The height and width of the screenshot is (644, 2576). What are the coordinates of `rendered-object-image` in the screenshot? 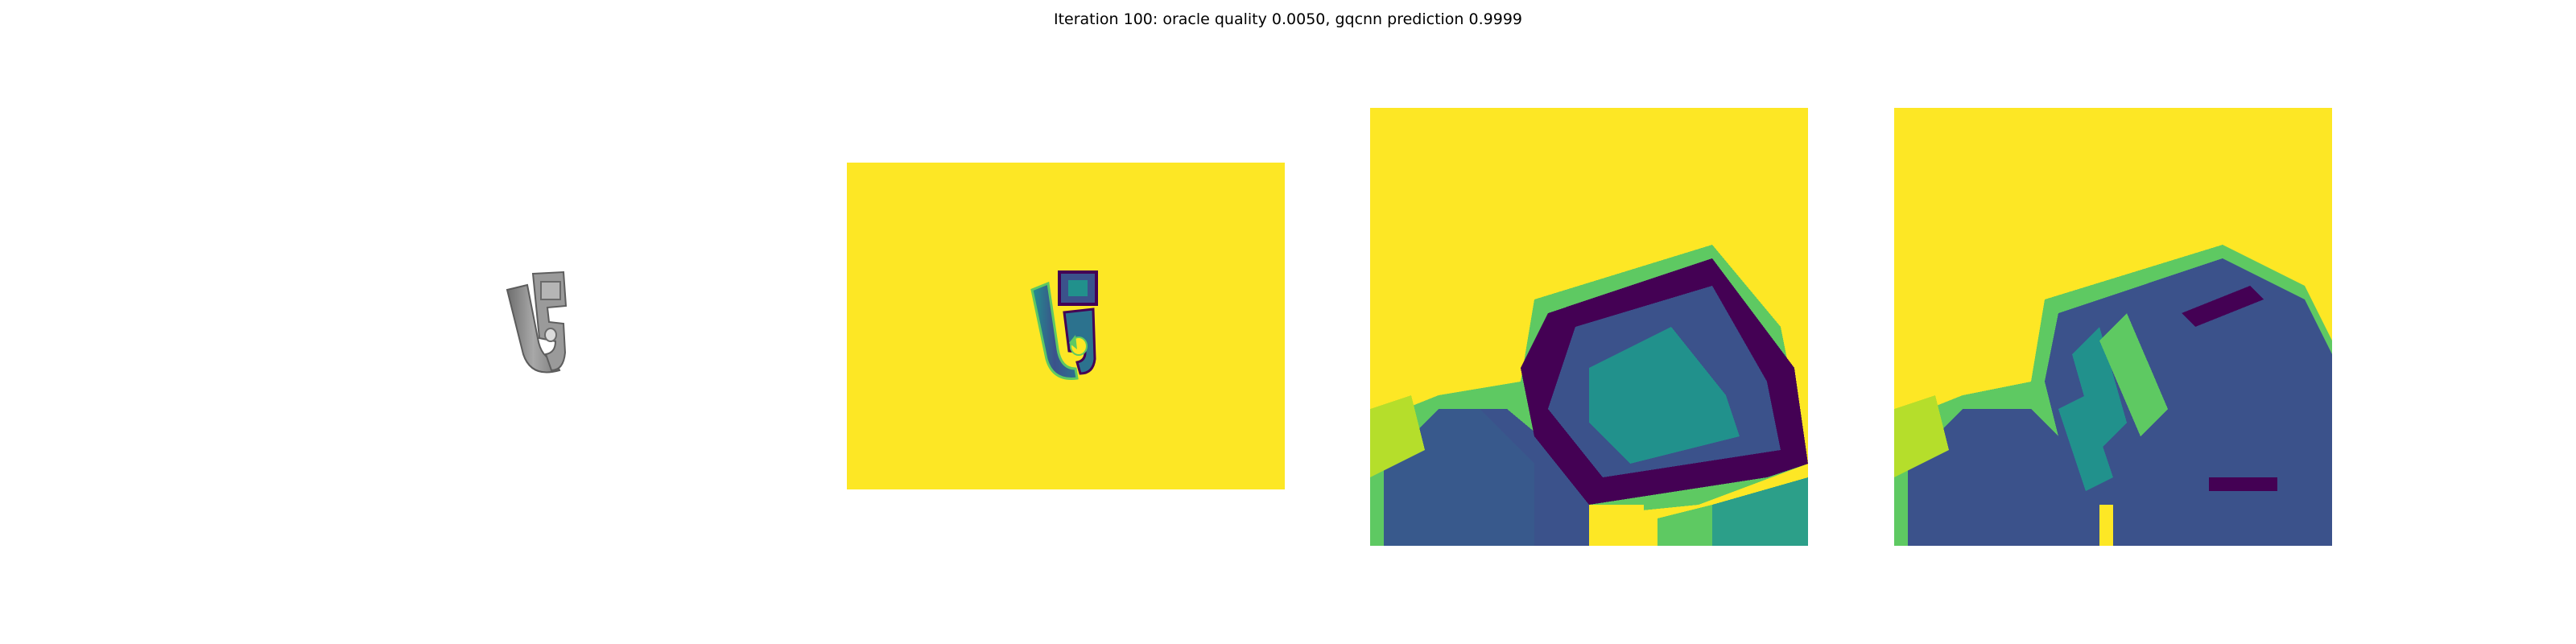 It's located at (537, 322).